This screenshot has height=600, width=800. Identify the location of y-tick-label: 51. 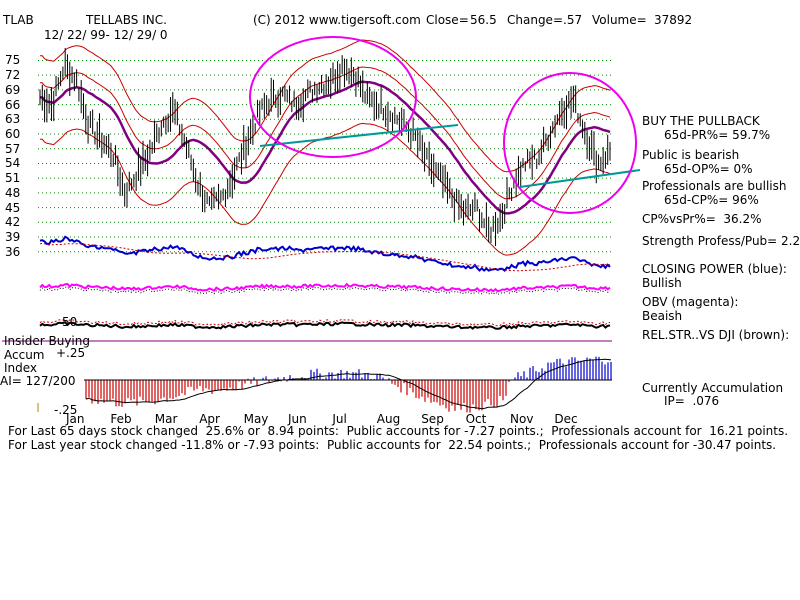
(13, 178).